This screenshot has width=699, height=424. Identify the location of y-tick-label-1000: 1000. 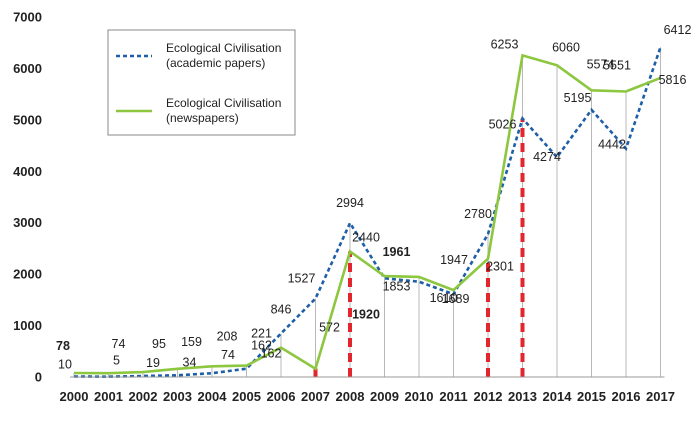
(27, 325).